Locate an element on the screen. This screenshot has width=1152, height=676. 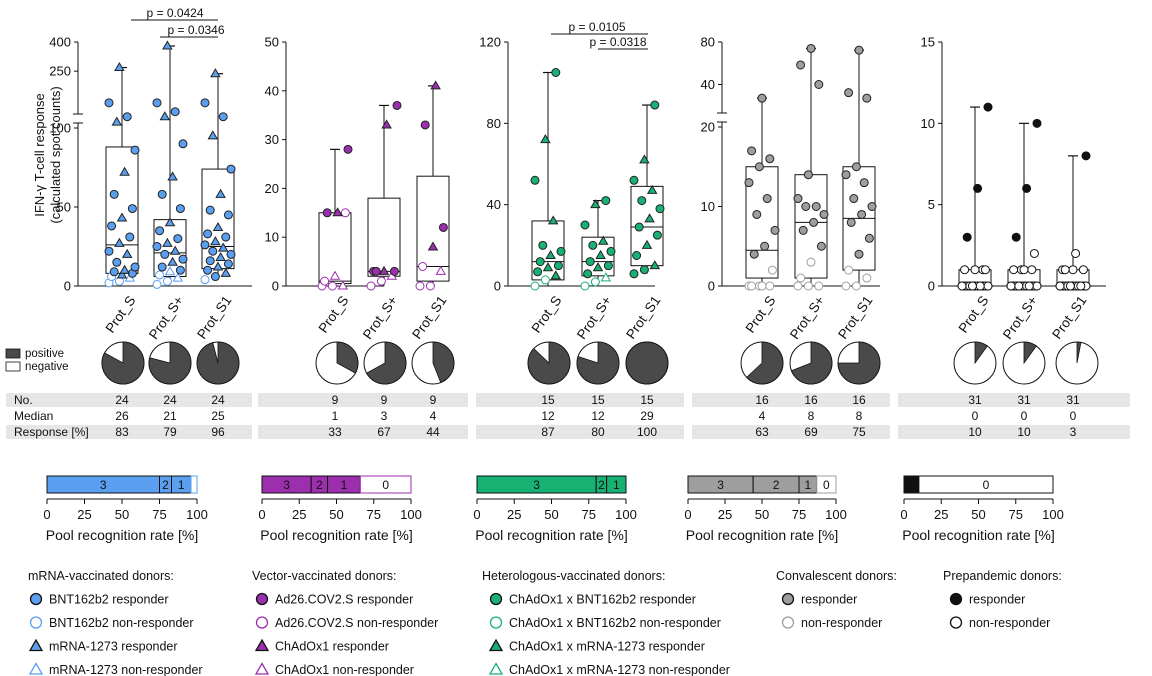
pool-tick-label: 50 is located at coordinates (762, 514).